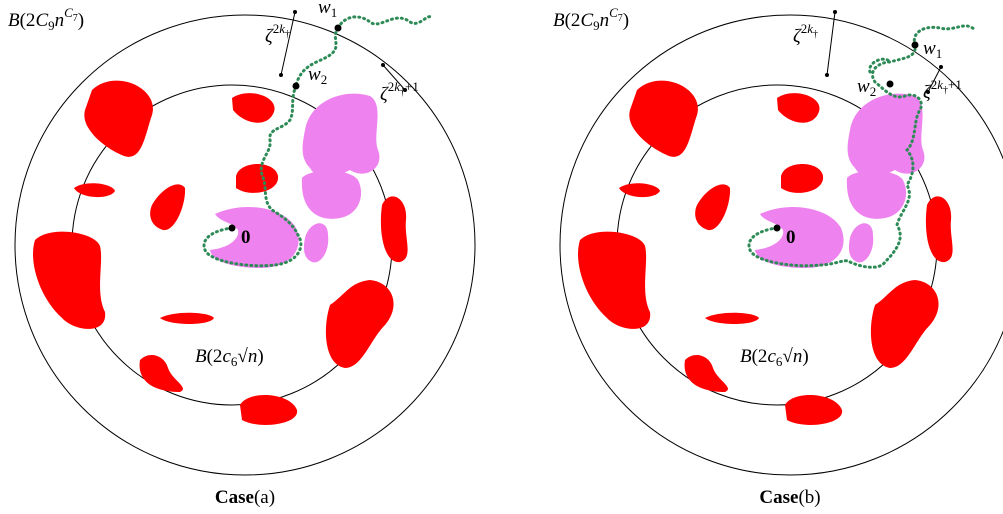 The image size is (1003, 514). I want to click on inner-label-part: n, so click(798, 356).